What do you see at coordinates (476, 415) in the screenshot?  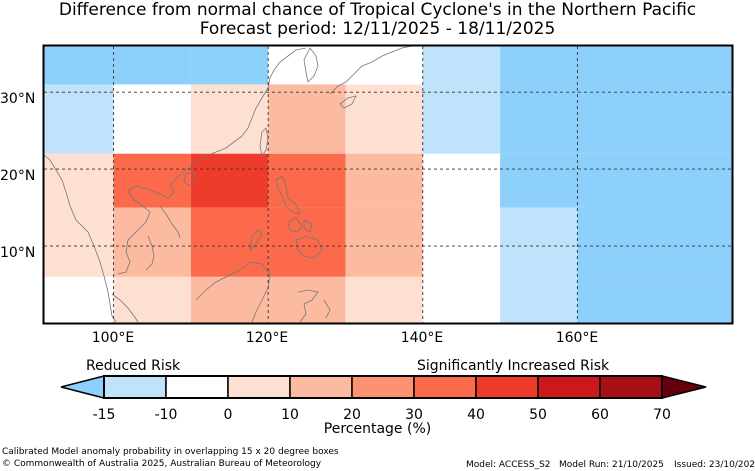 I see `colorbar-tick-6: 40` at bounding box center [476, 415].